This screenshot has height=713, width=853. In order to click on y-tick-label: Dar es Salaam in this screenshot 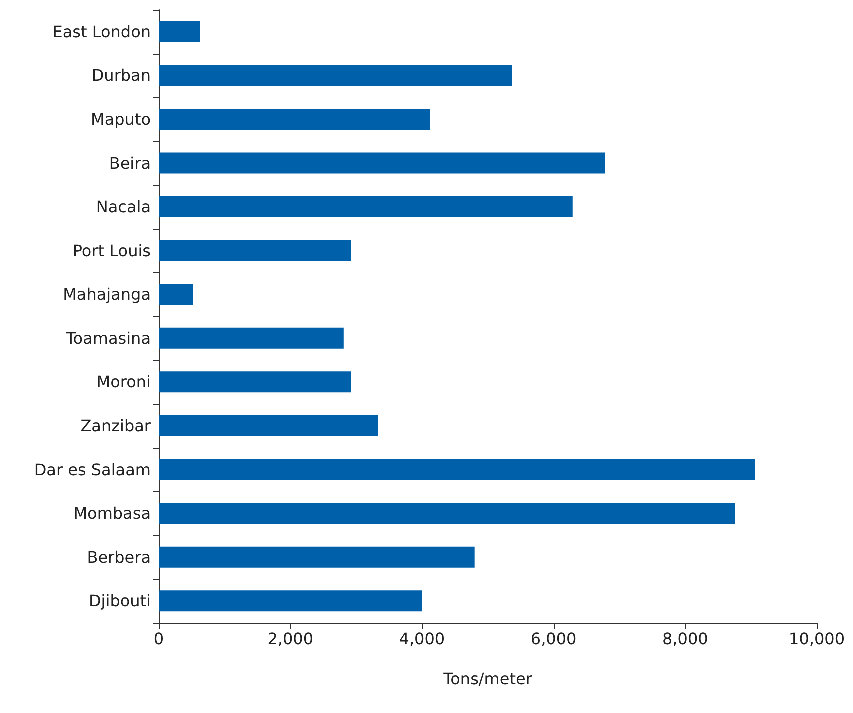, I will do `click(92, 470)`.